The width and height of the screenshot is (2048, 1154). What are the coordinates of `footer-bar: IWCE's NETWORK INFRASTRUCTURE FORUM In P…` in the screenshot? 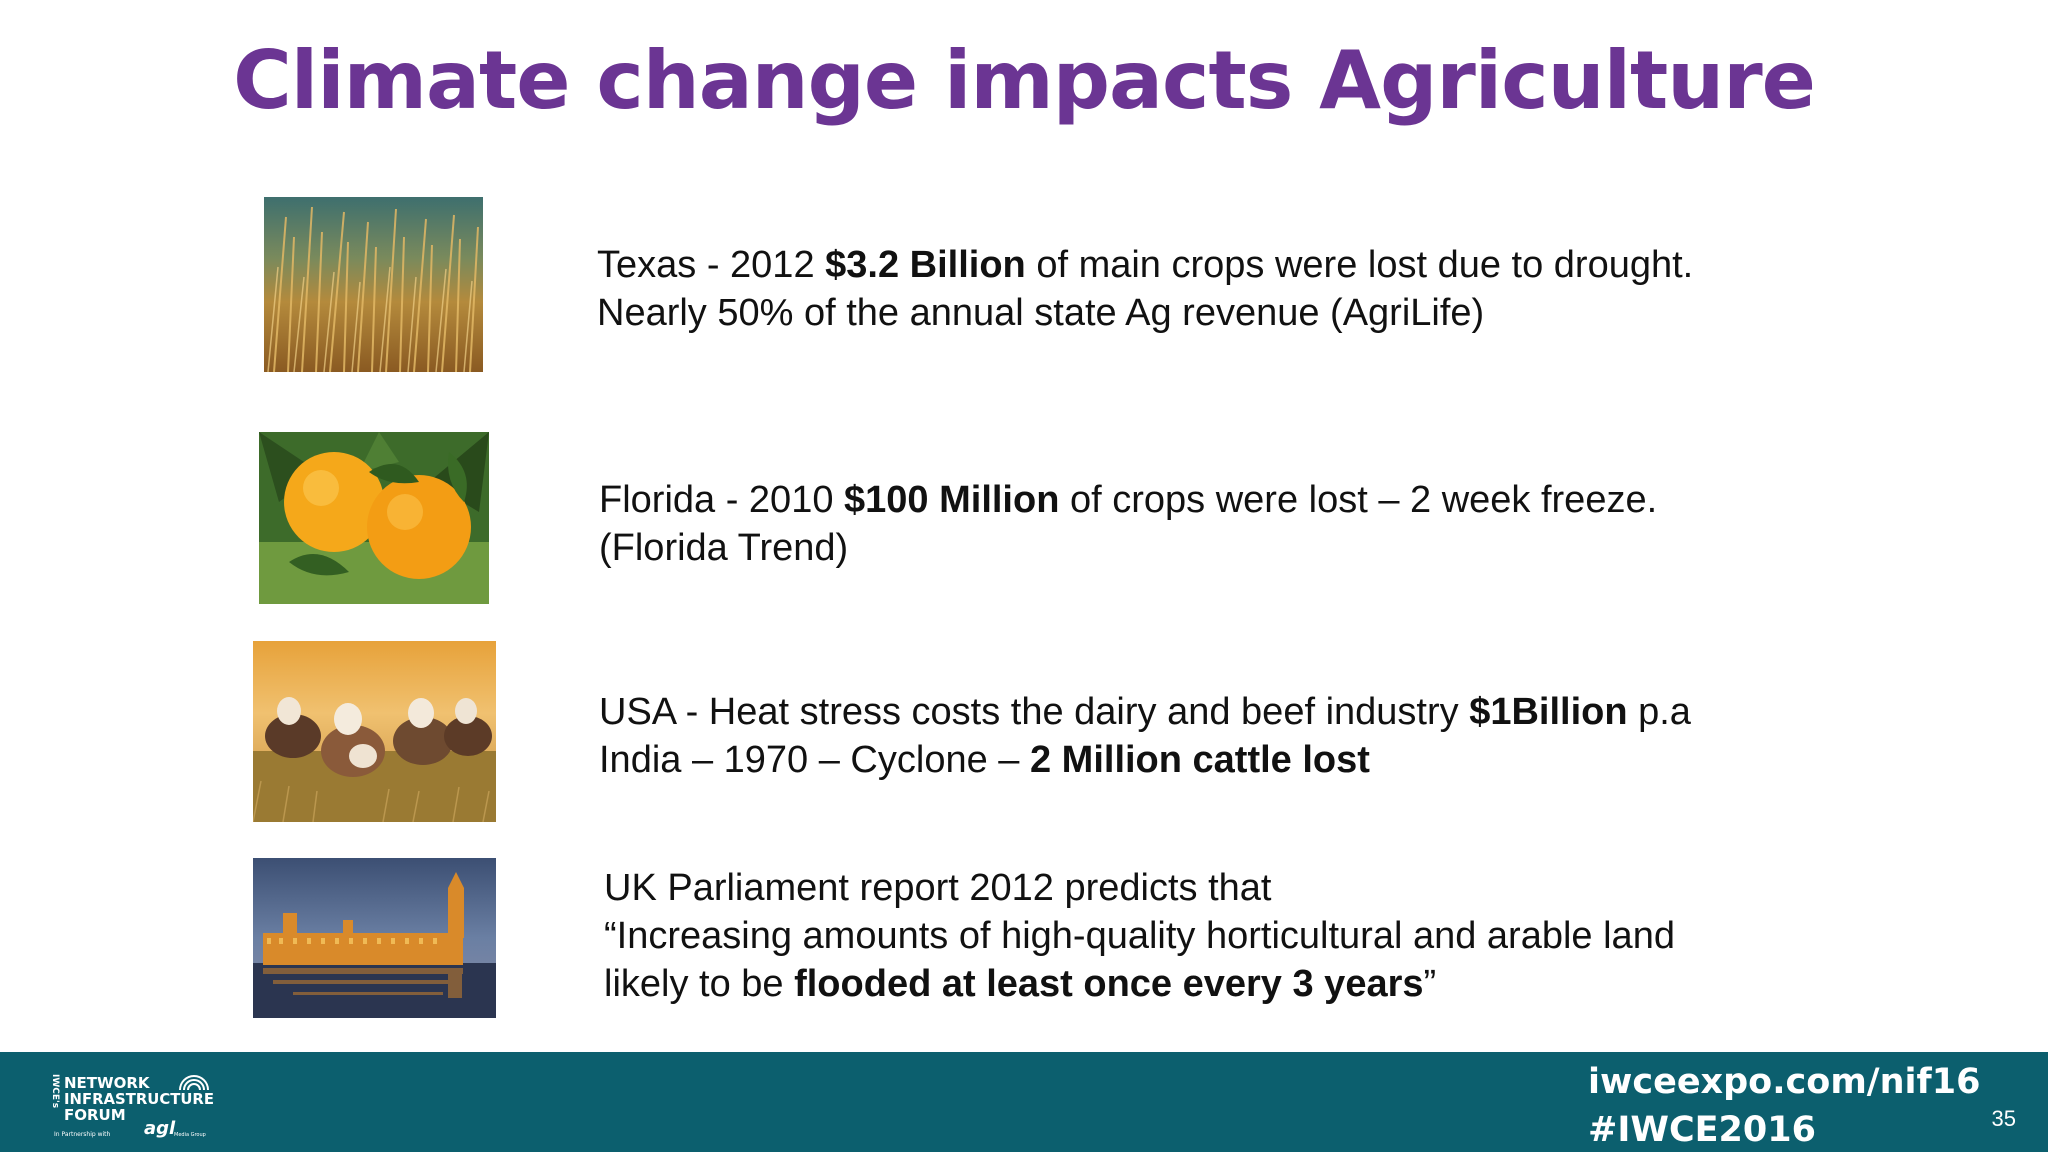 It's located at (1024, 1102).